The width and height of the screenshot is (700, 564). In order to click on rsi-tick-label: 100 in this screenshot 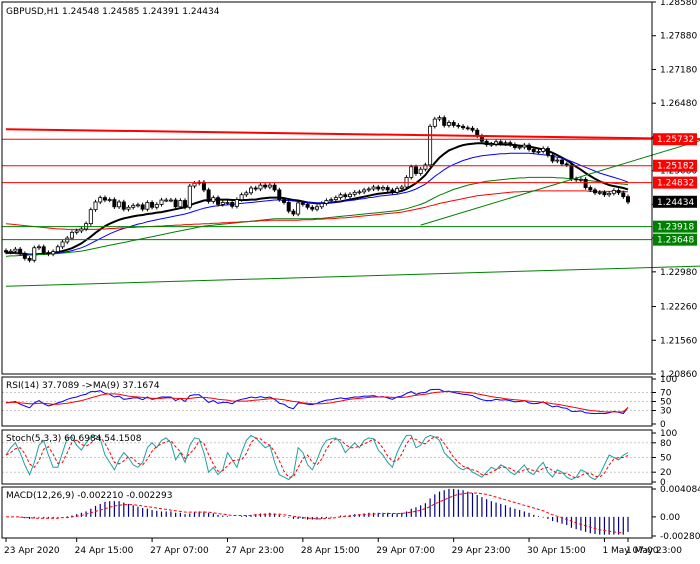, I will do `click(668, 380)`.